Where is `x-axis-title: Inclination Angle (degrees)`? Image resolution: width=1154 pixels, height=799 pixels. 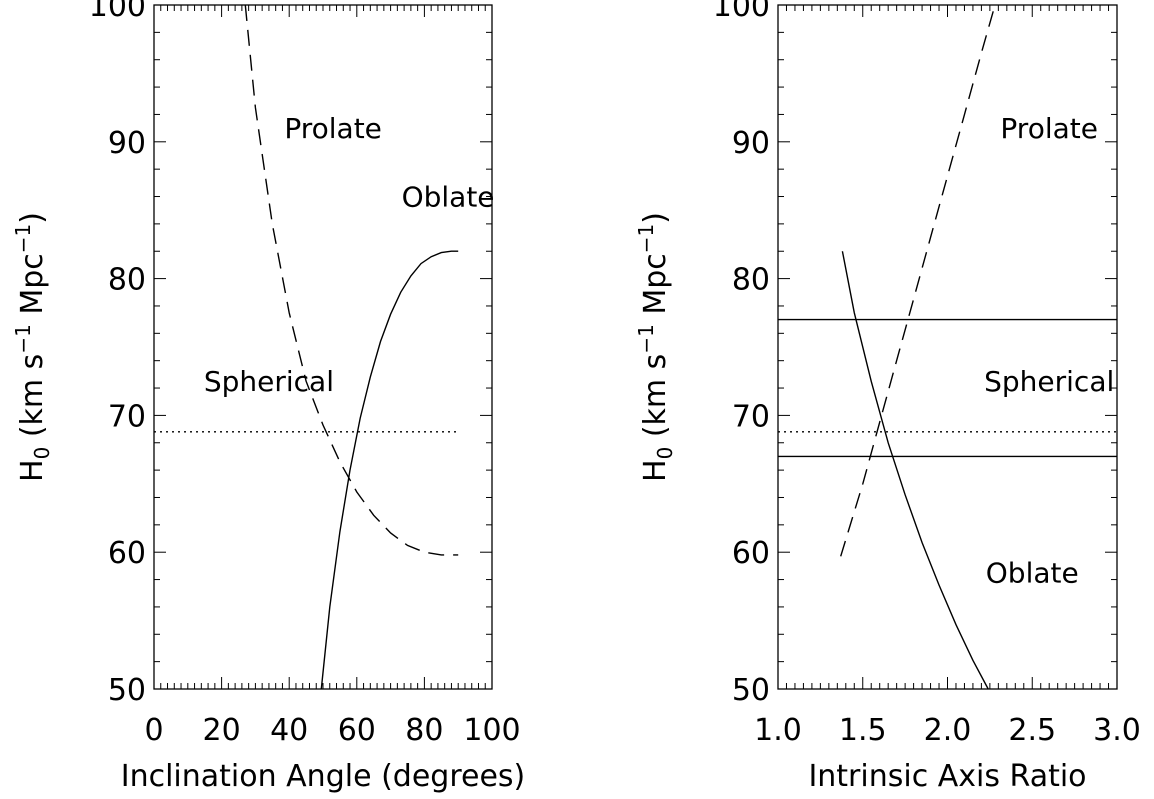
x-axis-title: Inclination Angle (degrees) is located at coordinates (323, 776).